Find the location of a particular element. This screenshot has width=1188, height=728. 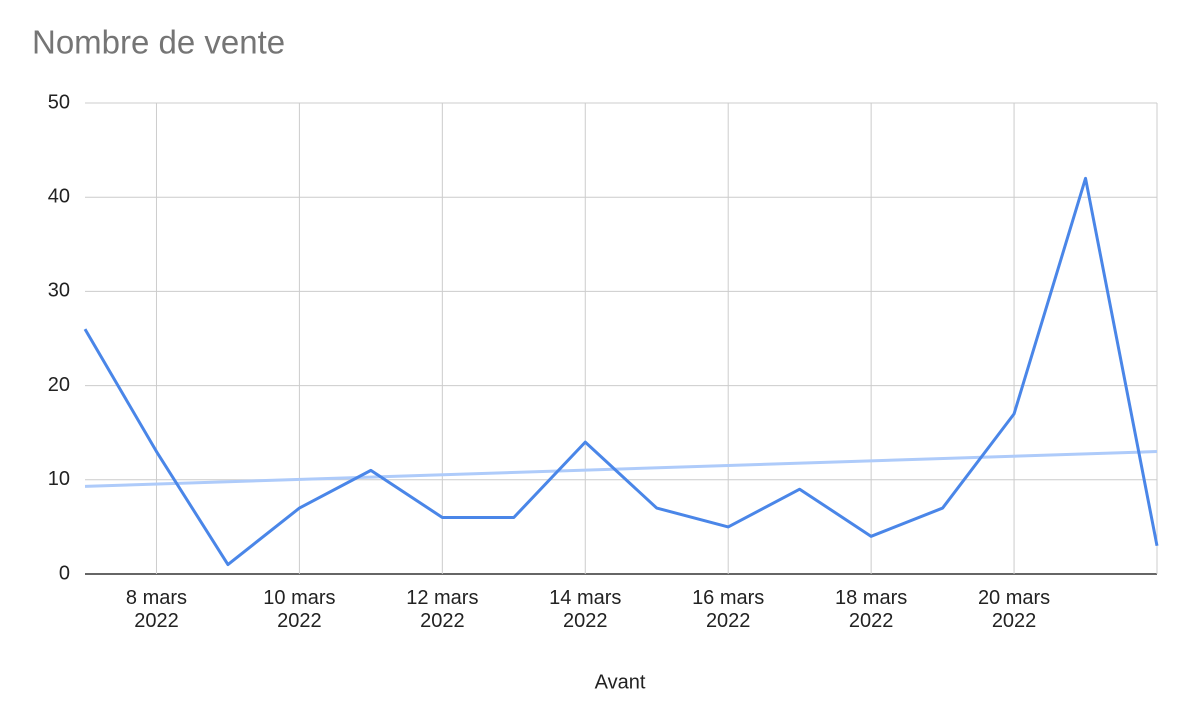

y-tick-label: 50 is located at coordinates (59, 102).